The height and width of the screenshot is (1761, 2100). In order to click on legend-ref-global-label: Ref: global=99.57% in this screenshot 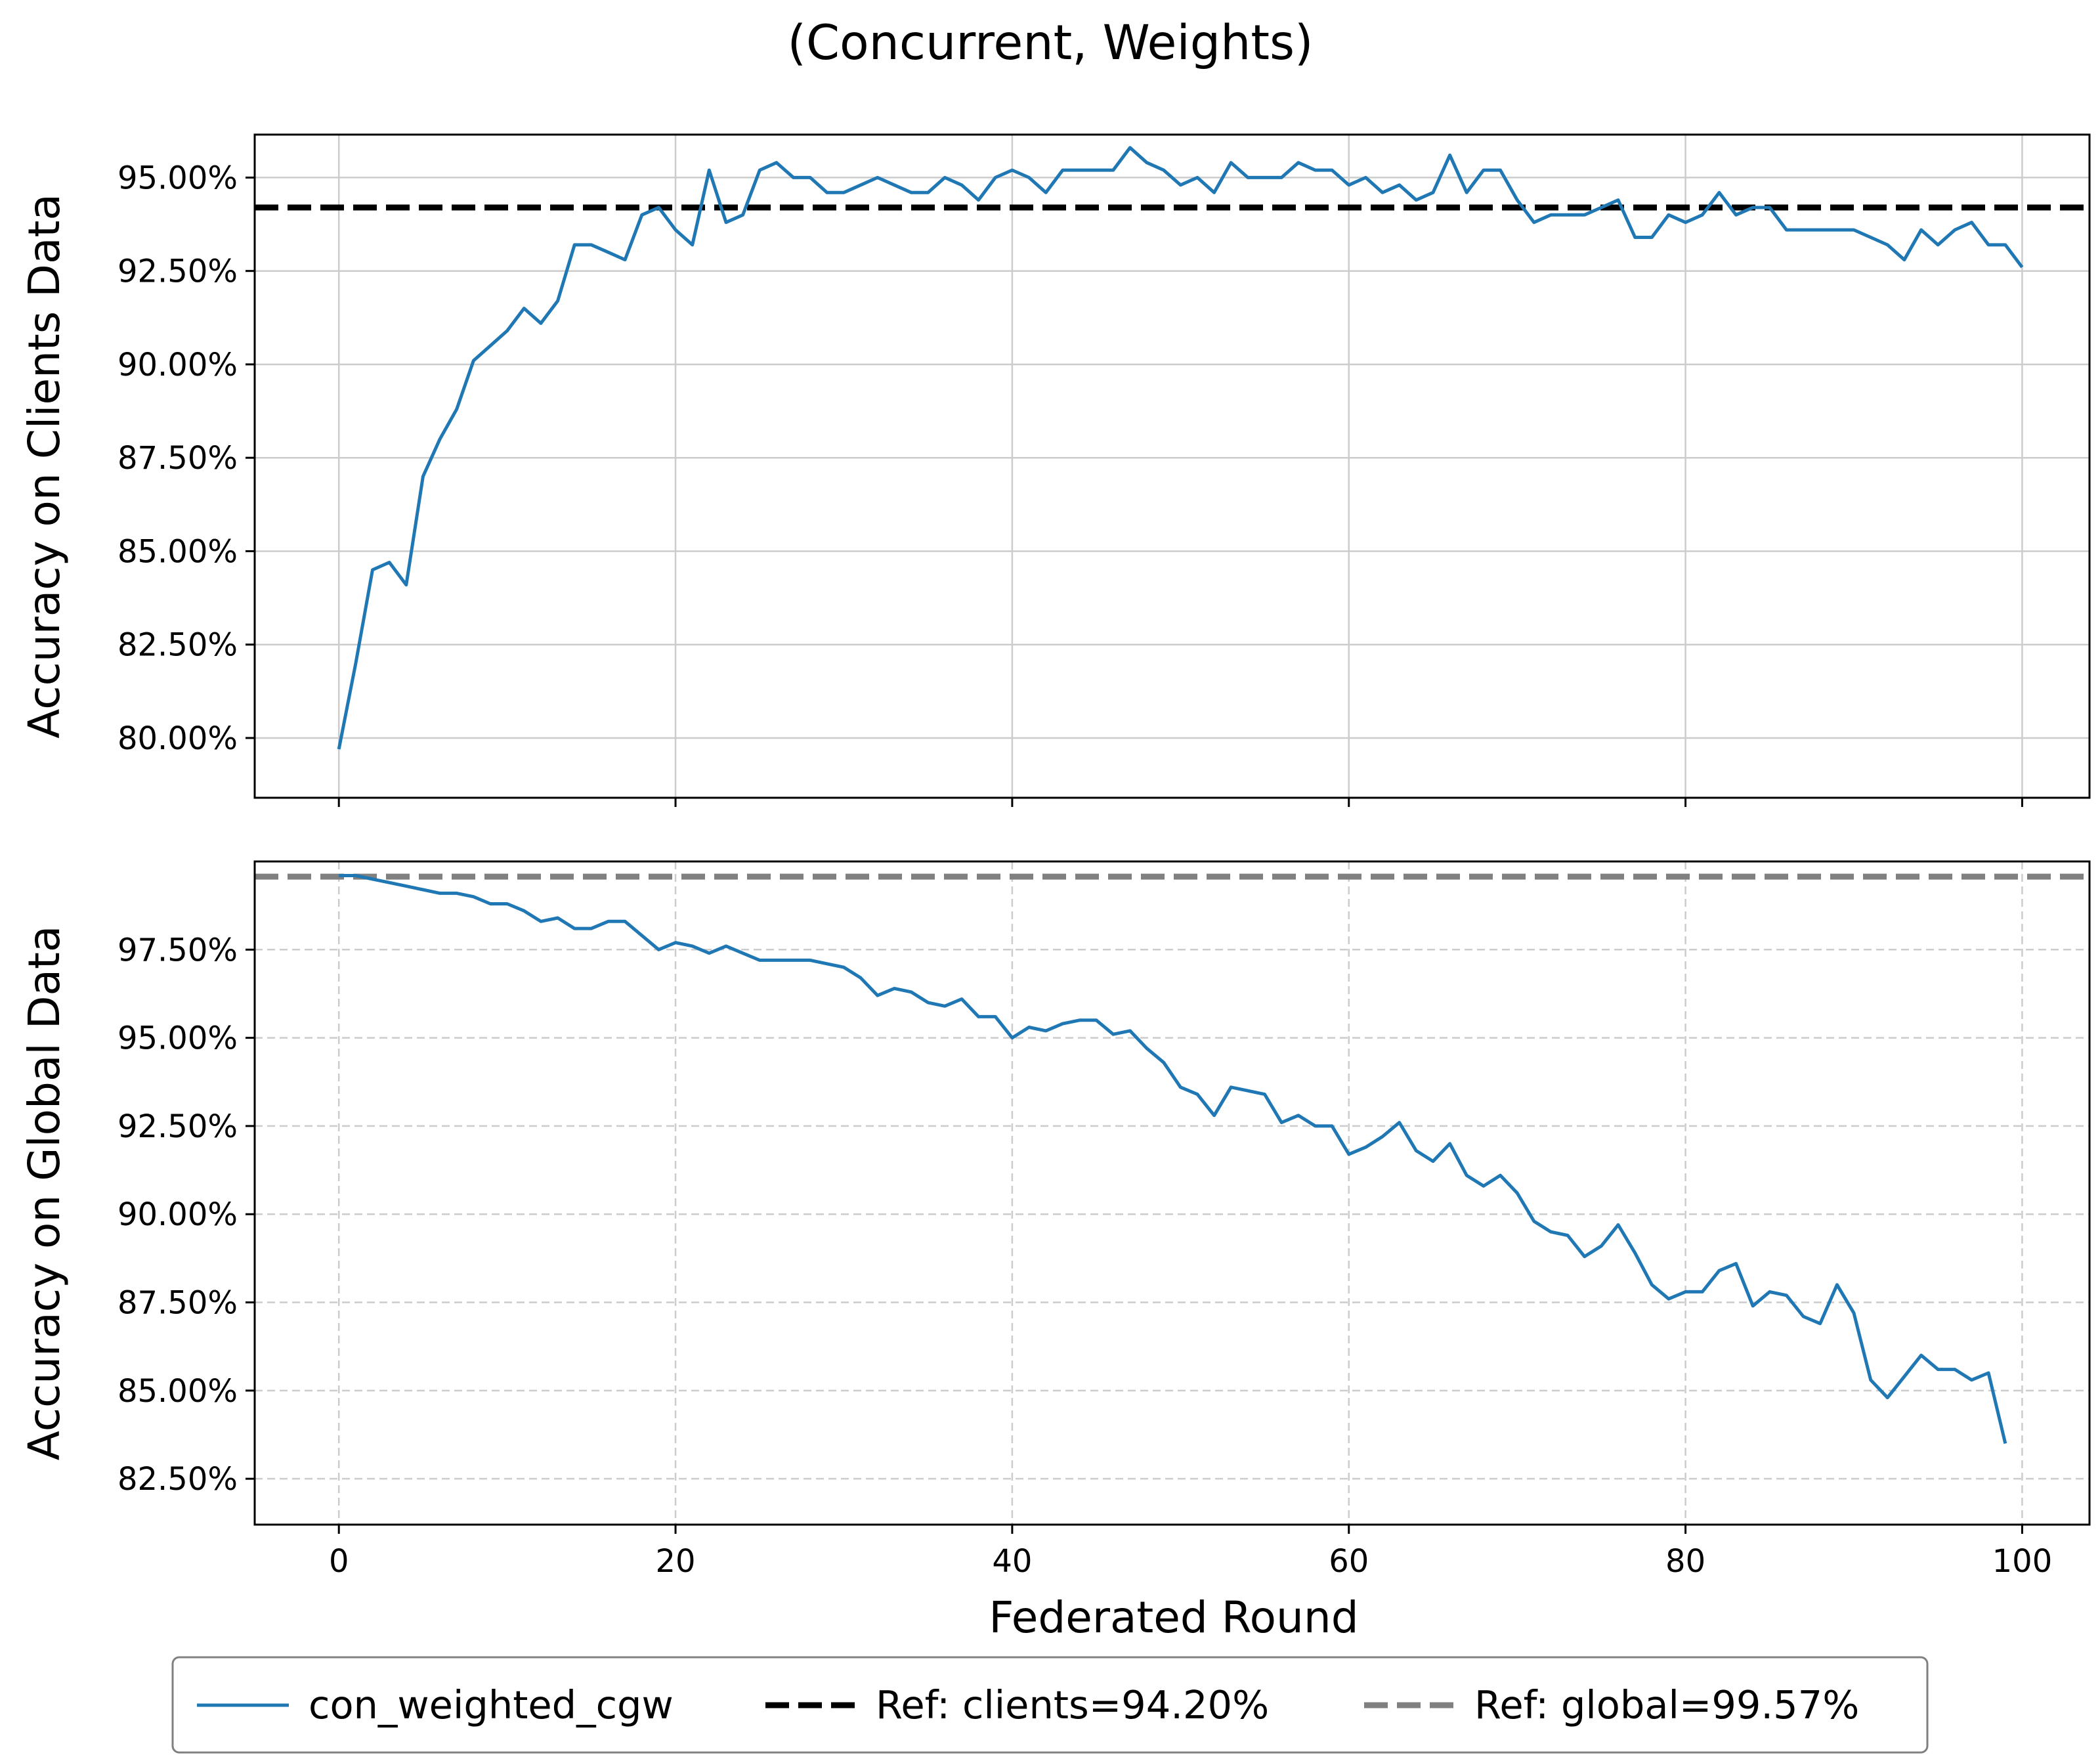, I will do `click(1666, 1705)`.